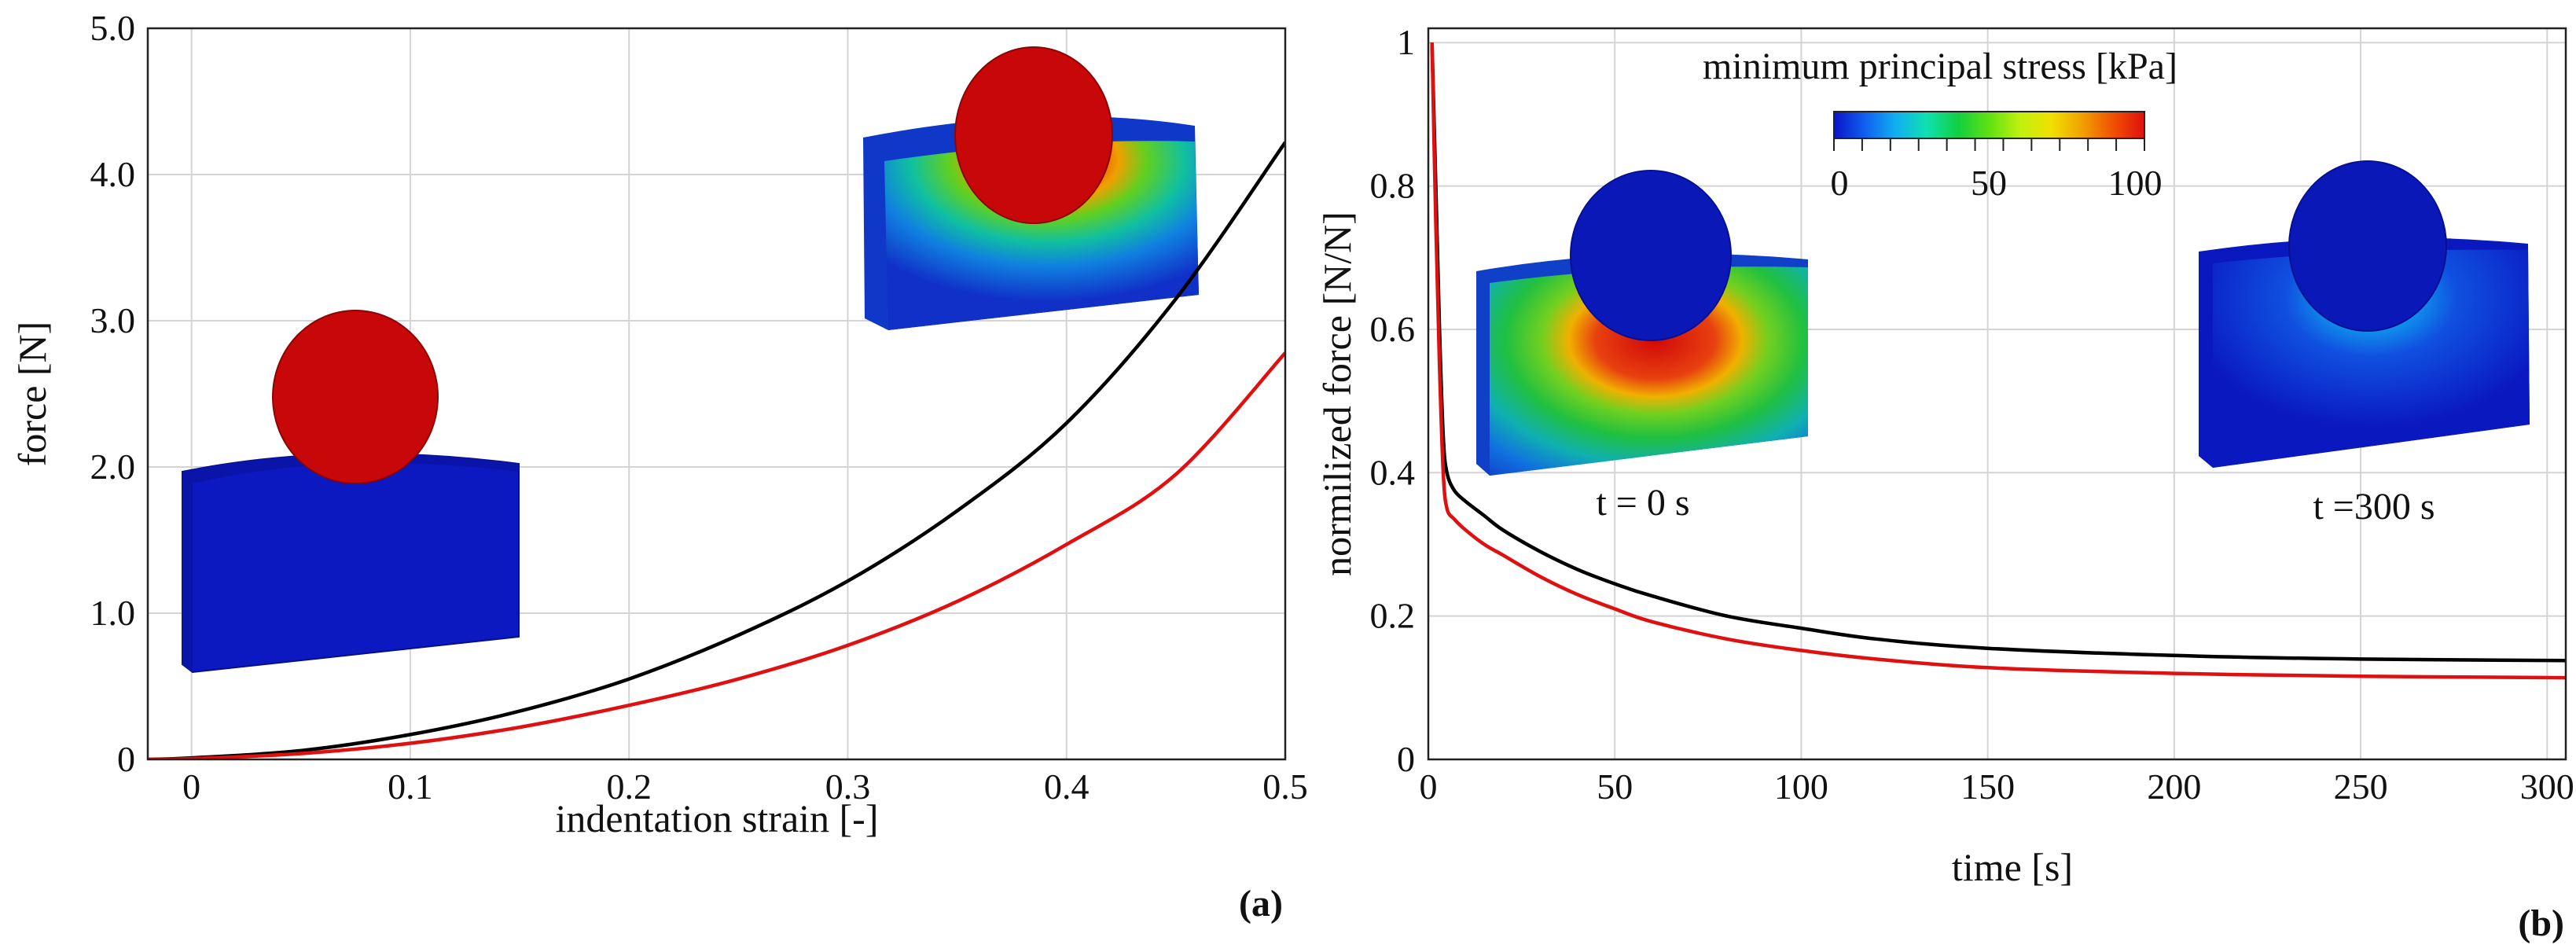 Image resolution: width=2576 pixels, height=952 pixels. Describe the element at coordinates (1989, 144) in the screenshot. I see `colorbar-ticks` at that location.